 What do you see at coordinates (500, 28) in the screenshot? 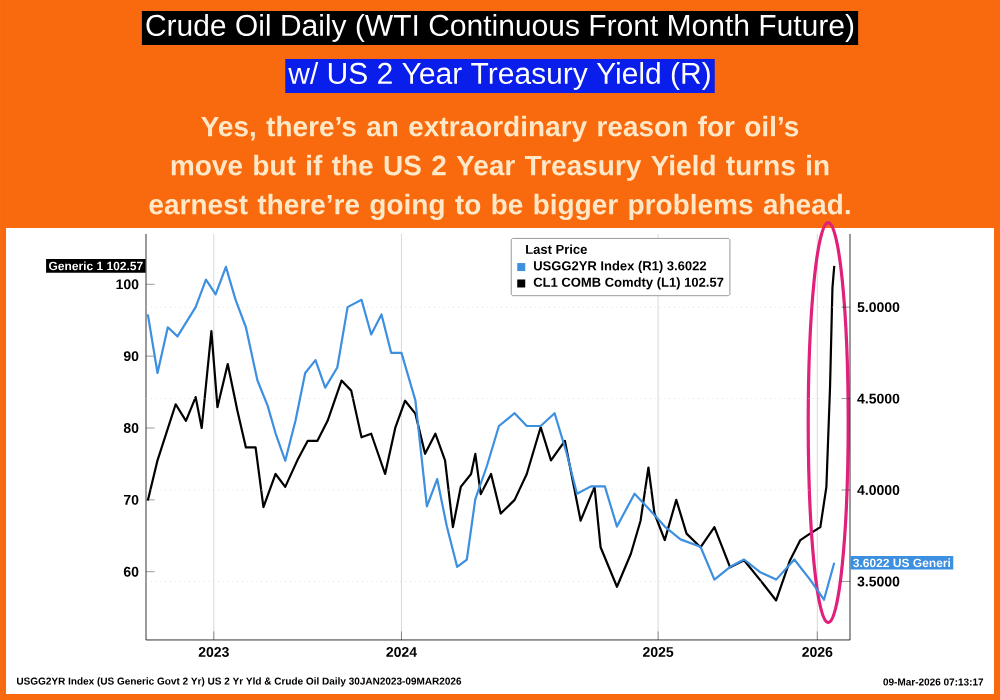
I see `chart-title: Crude Oil Daily (WTI Continuous Front Month Future)` at bounding box center [500, 28].